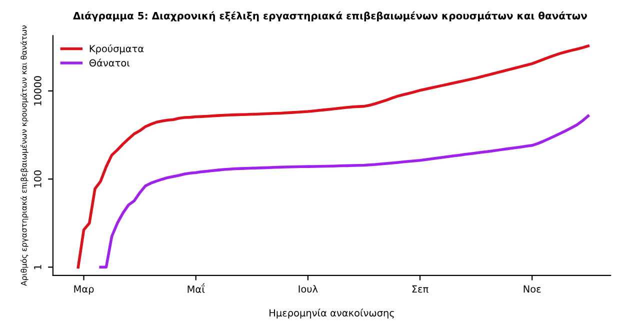  I want to click on x-tick-label: Νοε, so click(532, 289).